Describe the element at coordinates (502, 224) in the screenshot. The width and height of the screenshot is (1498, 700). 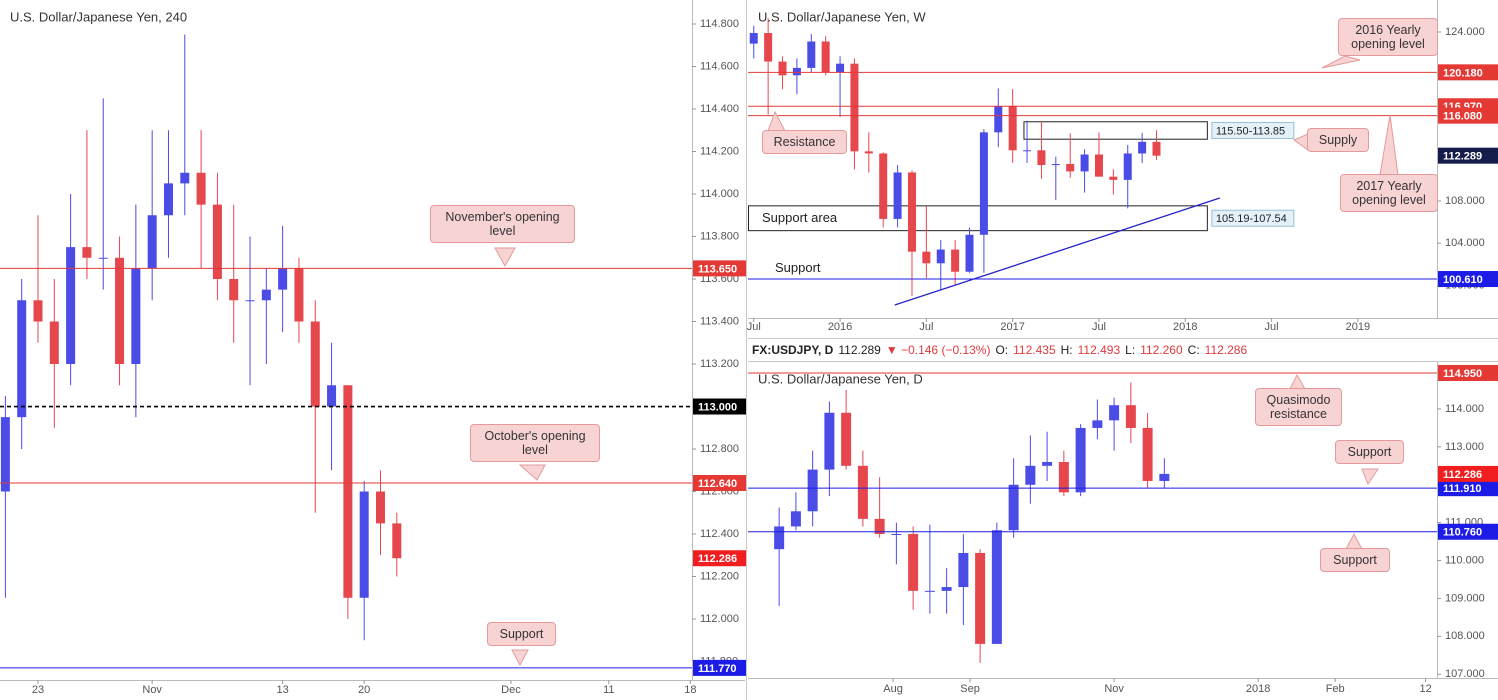
I see `callout: November's opening level` at that location.